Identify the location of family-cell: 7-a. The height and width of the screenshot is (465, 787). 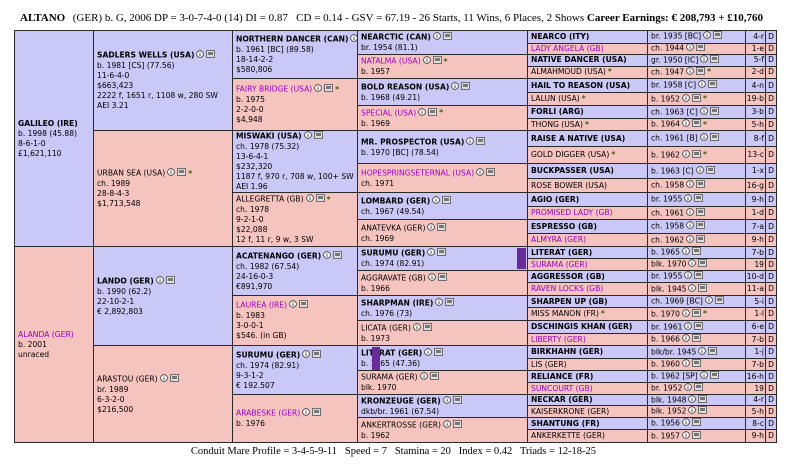
(755, 226).